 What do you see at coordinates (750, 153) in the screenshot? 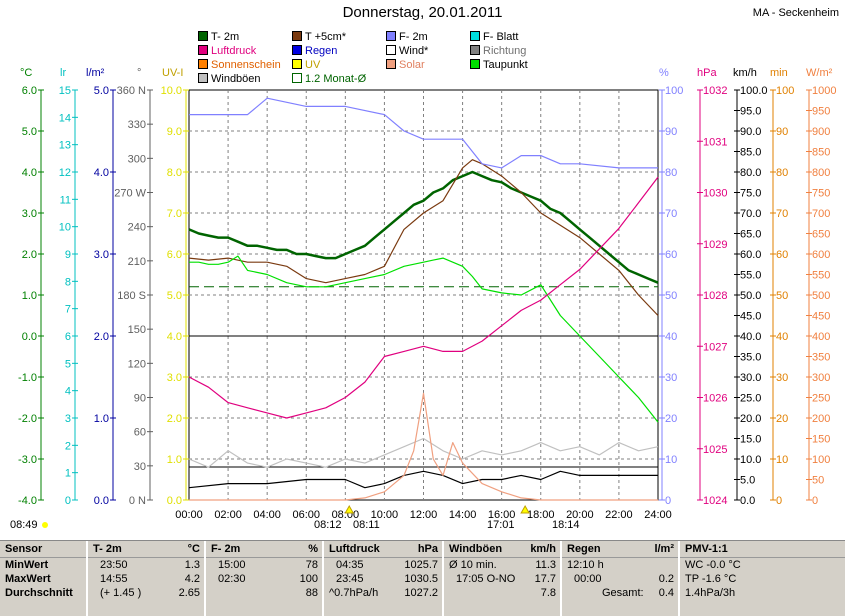
I see `axis-wind-tick-label: 85.0` at bounding box center [750, 153].